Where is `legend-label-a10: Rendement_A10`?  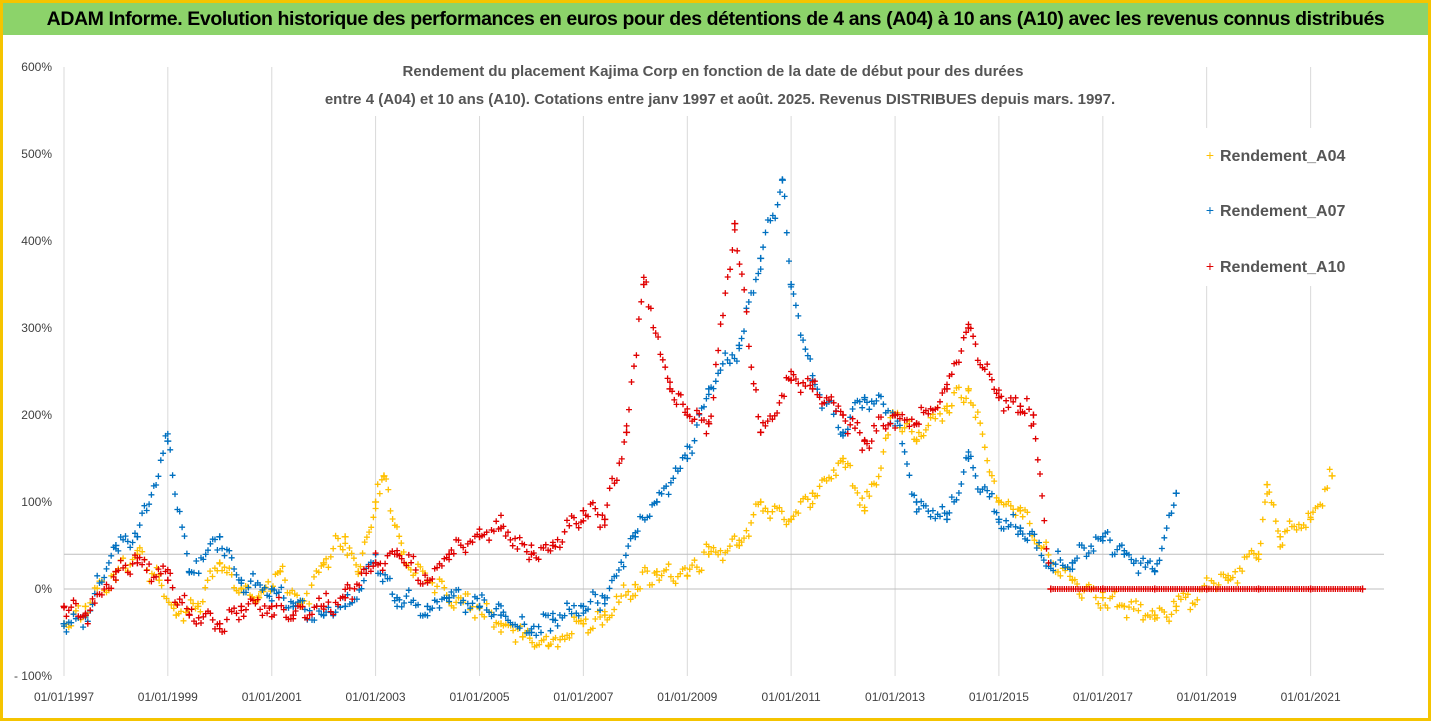 legend-label-a10: Rendement_A10 is located at coordinates (1282, 267).